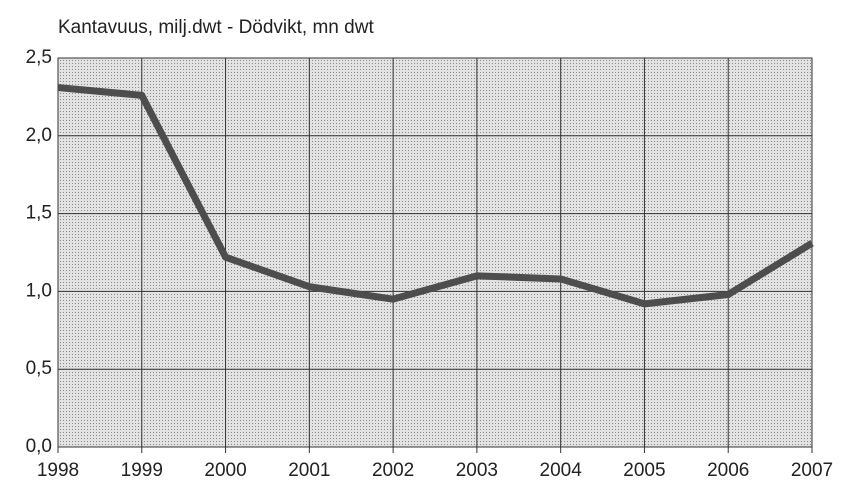 The image size is (841, 494). I want to click on x-tick-label: 2001, so click(309, 470).